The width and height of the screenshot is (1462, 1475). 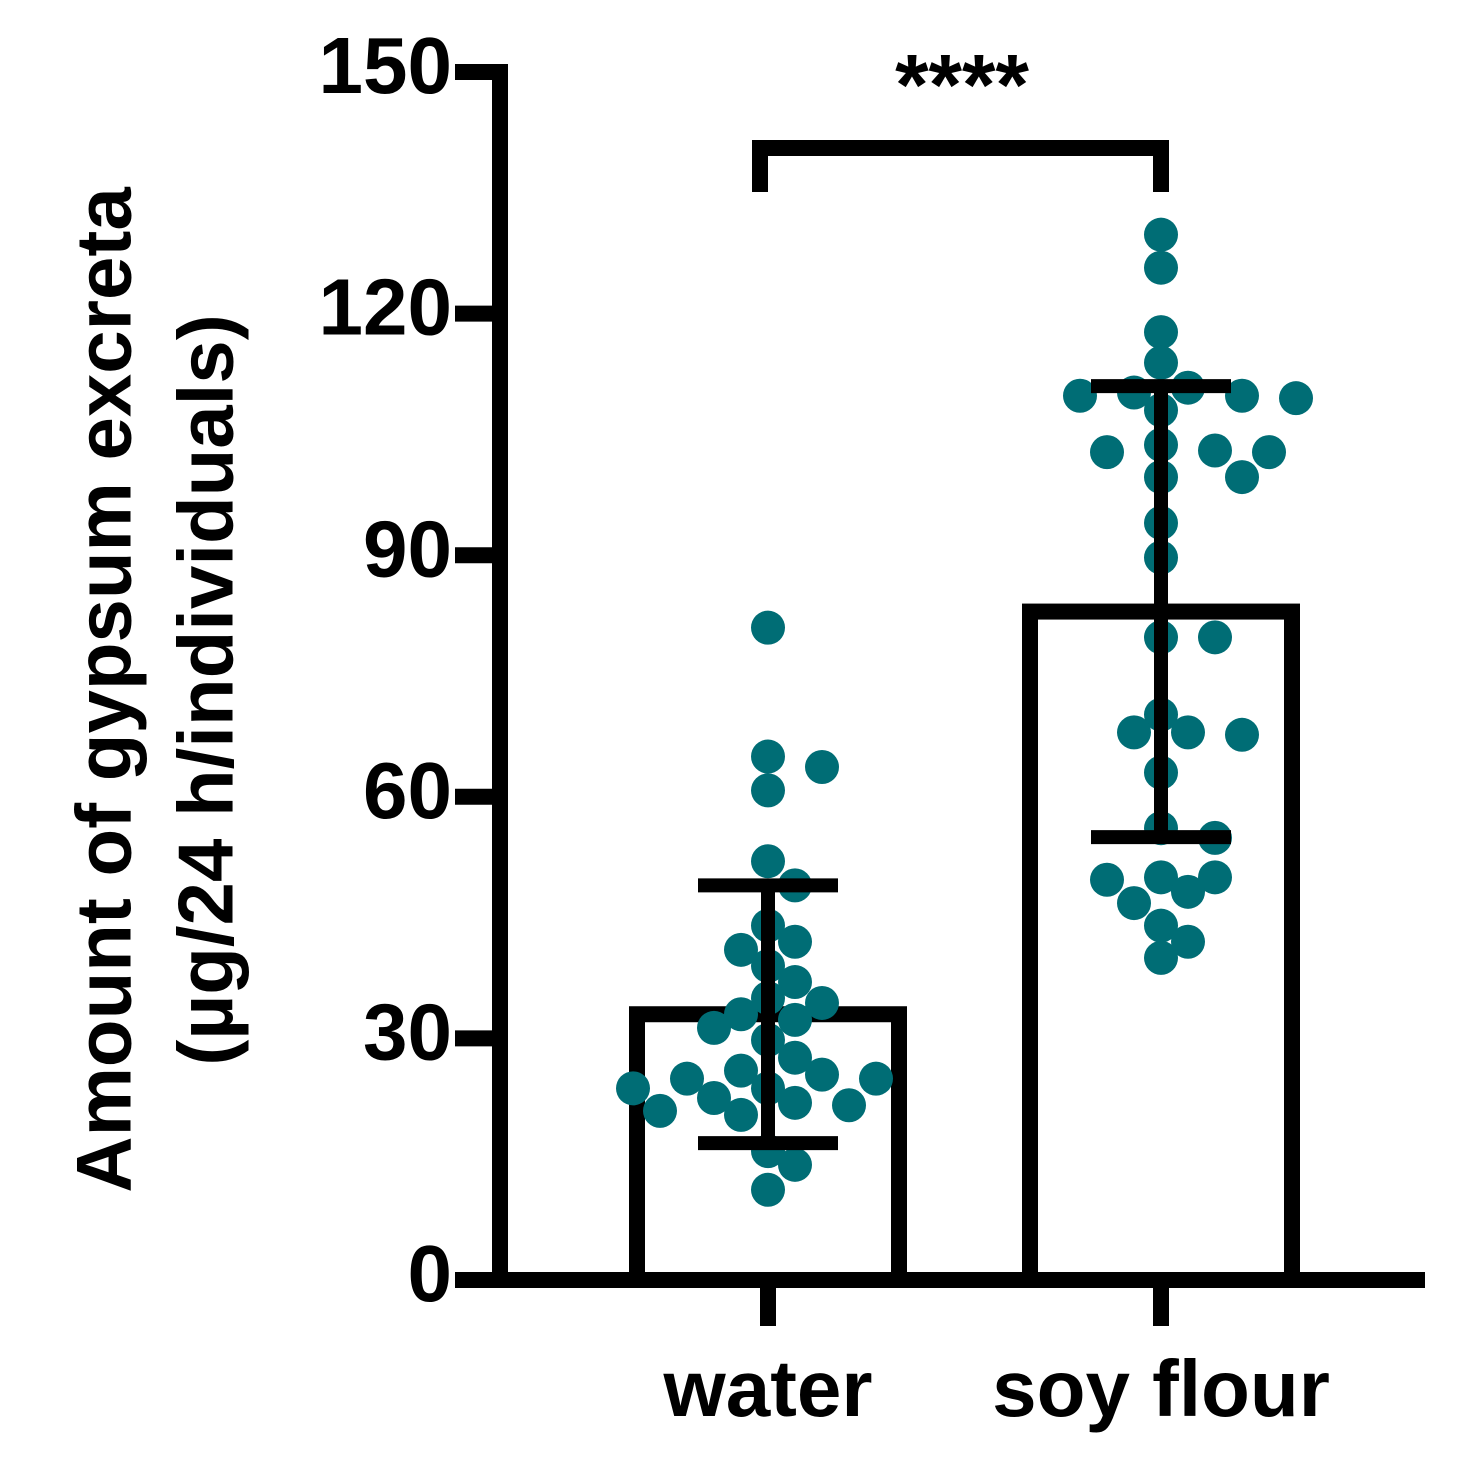 What do you see at coordinates (1161, 1388) in the screenshot?
I see `x-tick-label: soy flour` at bounding box center [1161, 1388].